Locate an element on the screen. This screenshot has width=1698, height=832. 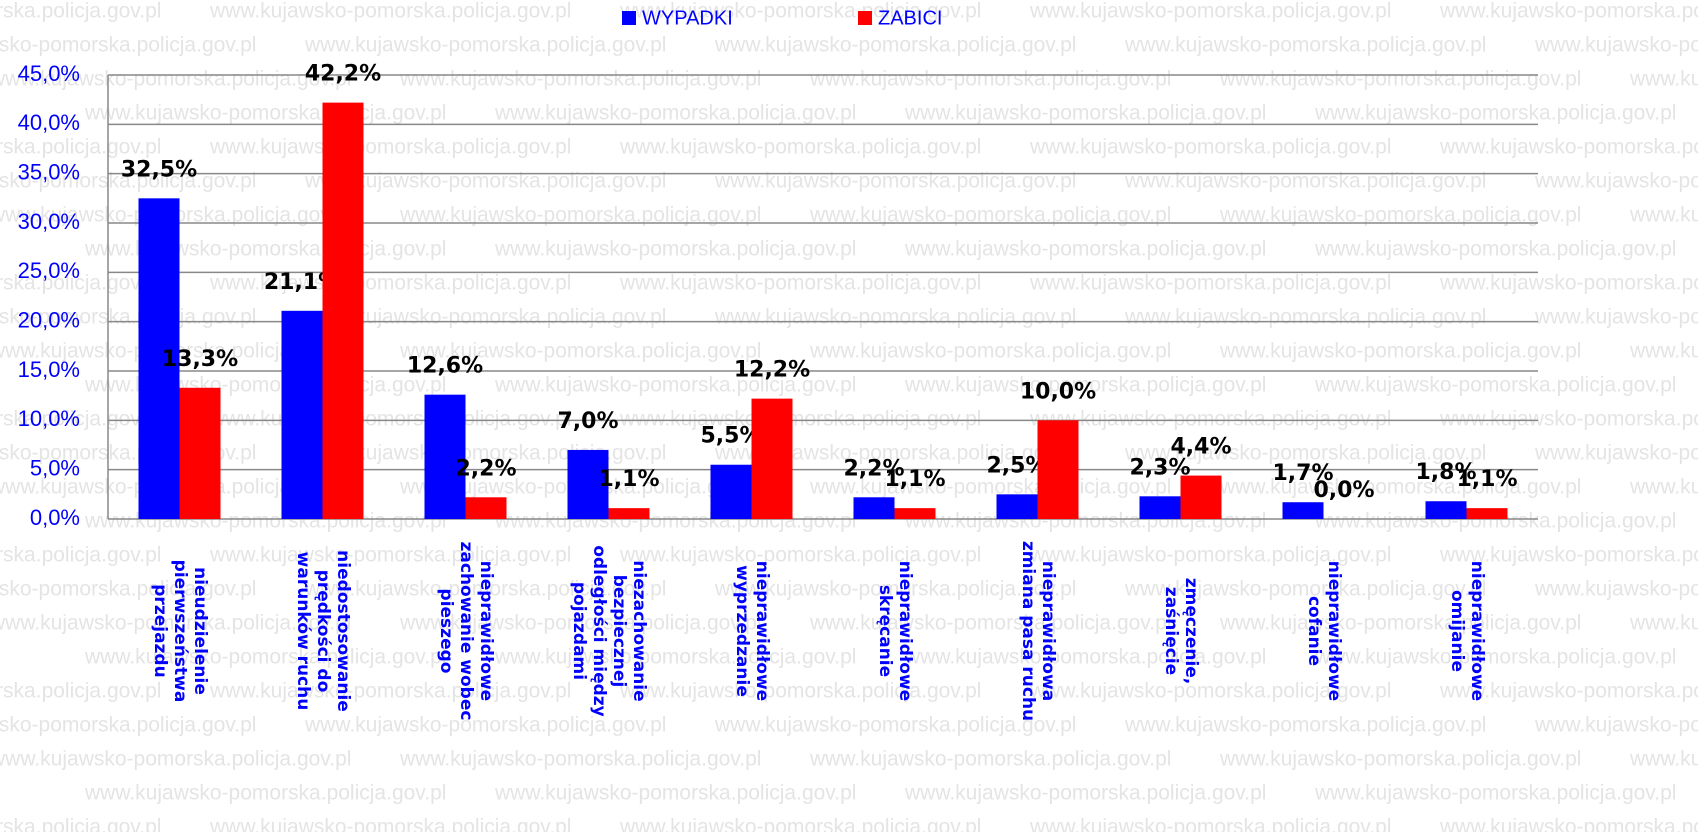
data-label: 2,2% is located at coordinates (873, 468).